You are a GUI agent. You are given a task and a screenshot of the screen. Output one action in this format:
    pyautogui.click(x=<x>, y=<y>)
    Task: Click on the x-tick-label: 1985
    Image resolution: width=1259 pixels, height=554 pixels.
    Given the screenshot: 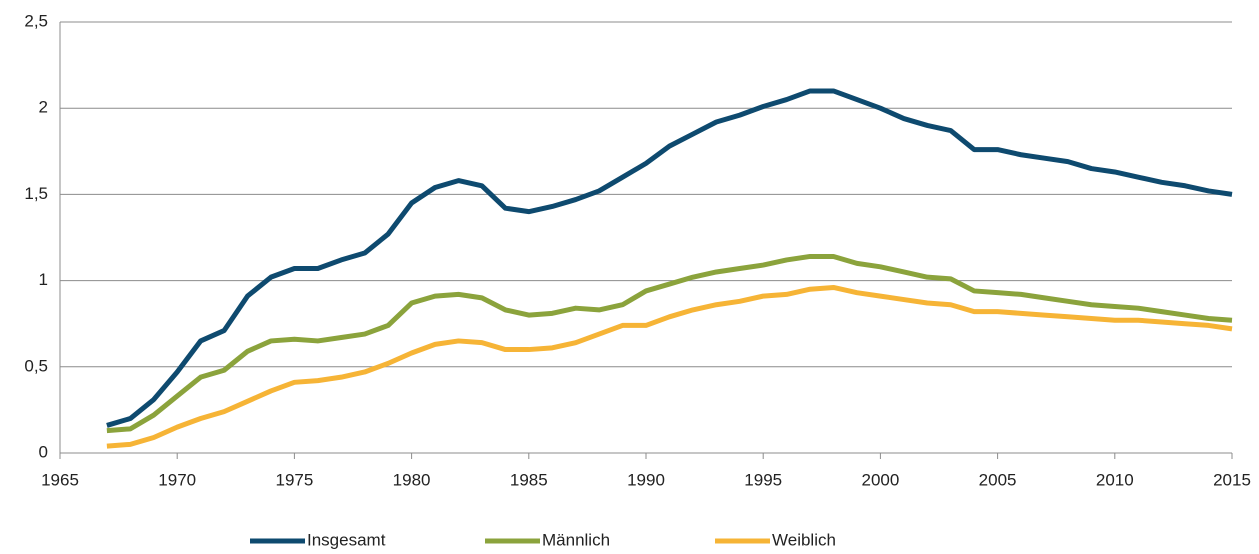 What is the action you would take?
    pyautogui.click(x=529, y=479)
    